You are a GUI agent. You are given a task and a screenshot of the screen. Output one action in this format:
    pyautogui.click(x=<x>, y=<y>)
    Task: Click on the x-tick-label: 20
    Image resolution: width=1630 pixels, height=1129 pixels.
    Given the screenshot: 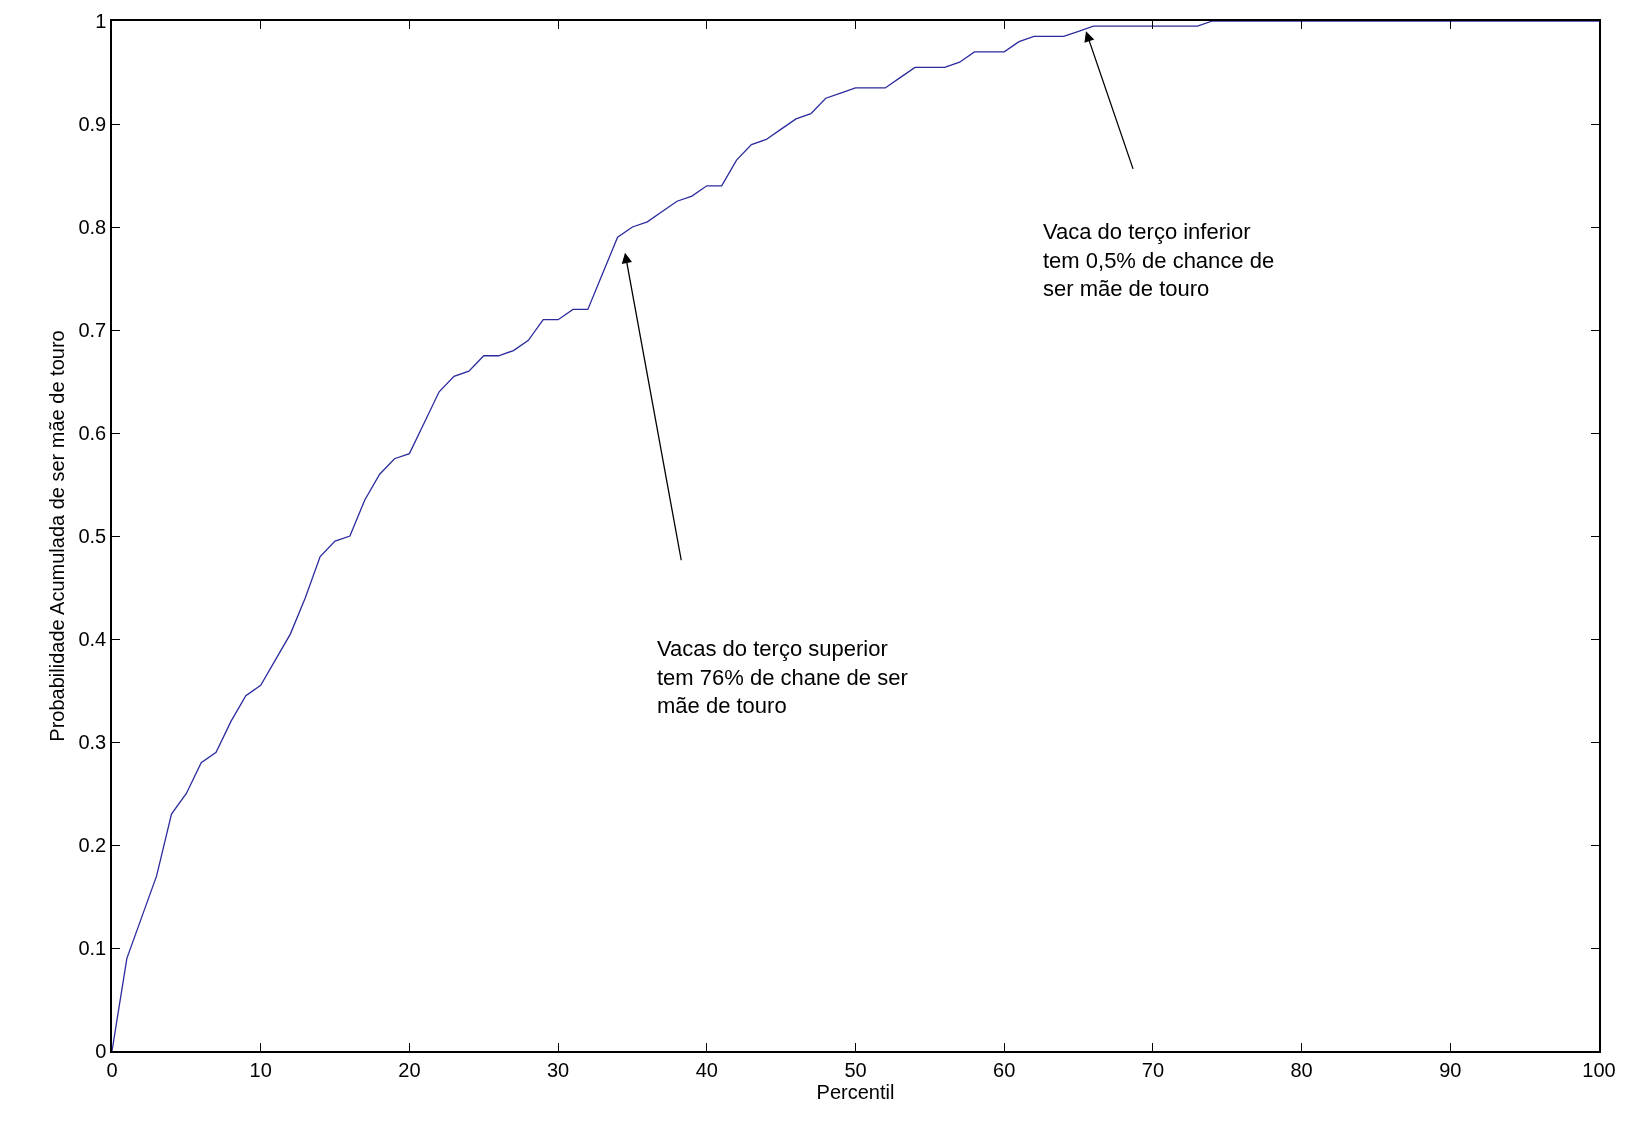 What is the action you would take?
    pyautogui.click(x=409, y=1069)
    